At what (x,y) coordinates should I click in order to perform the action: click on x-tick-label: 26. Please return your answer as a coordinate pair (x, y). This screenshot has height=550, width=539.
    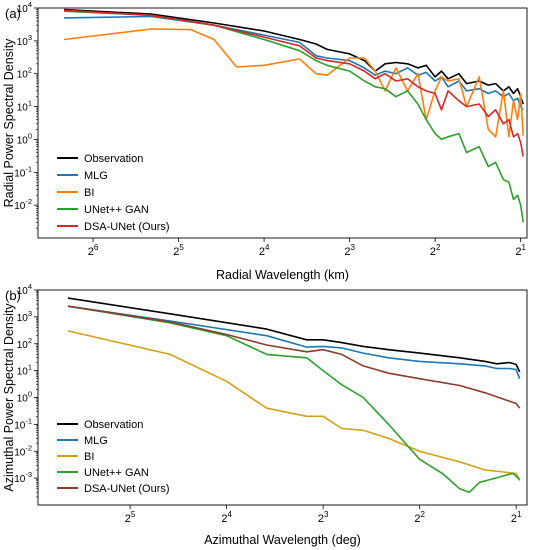
    Looking at the image, I should click on (93, 250).